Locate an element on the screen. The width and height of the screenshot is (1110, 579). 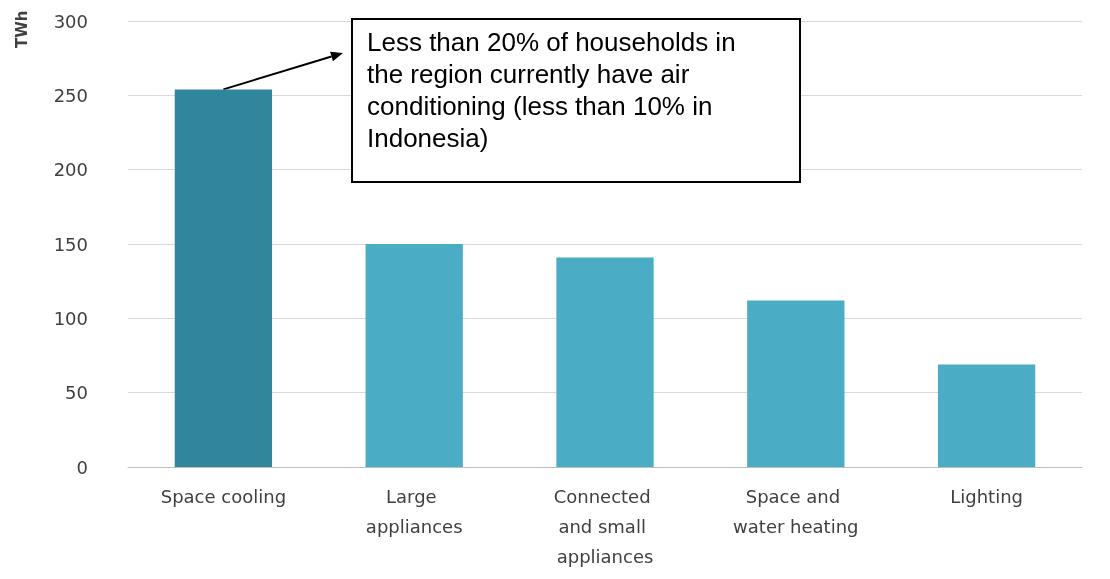
y-tick-label: 250 is located at coordinates (70, 95).